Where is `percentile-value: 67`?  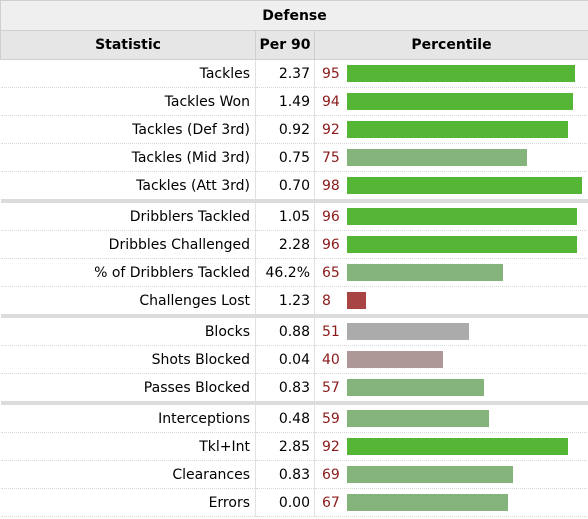
percentile-value: 67 is located at coordinates (331, 502).